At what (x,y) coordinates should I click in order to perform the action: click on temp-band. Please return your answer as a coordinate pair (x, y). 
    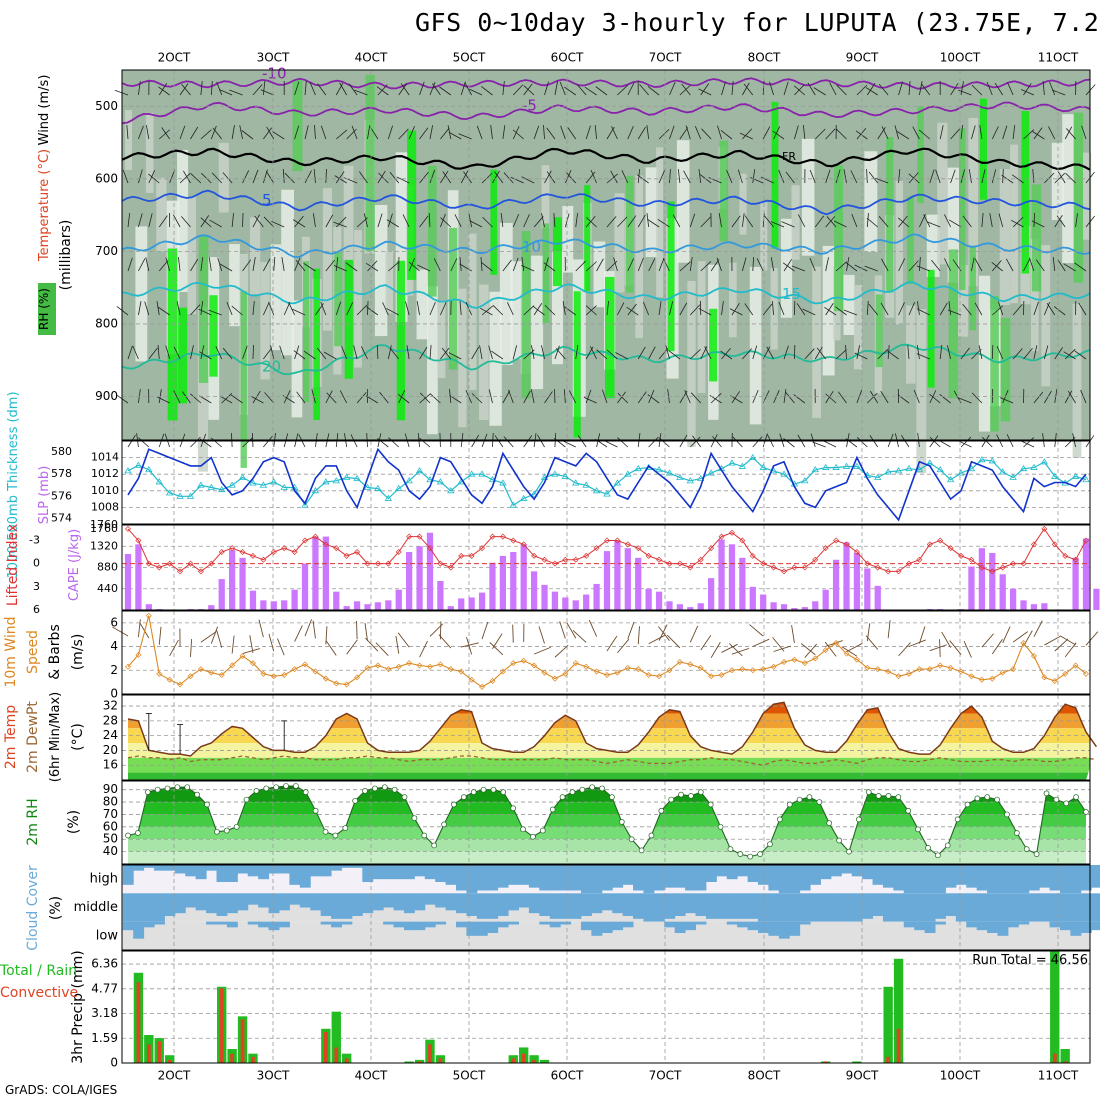
    Looking at the image, I should click on (609, 776).